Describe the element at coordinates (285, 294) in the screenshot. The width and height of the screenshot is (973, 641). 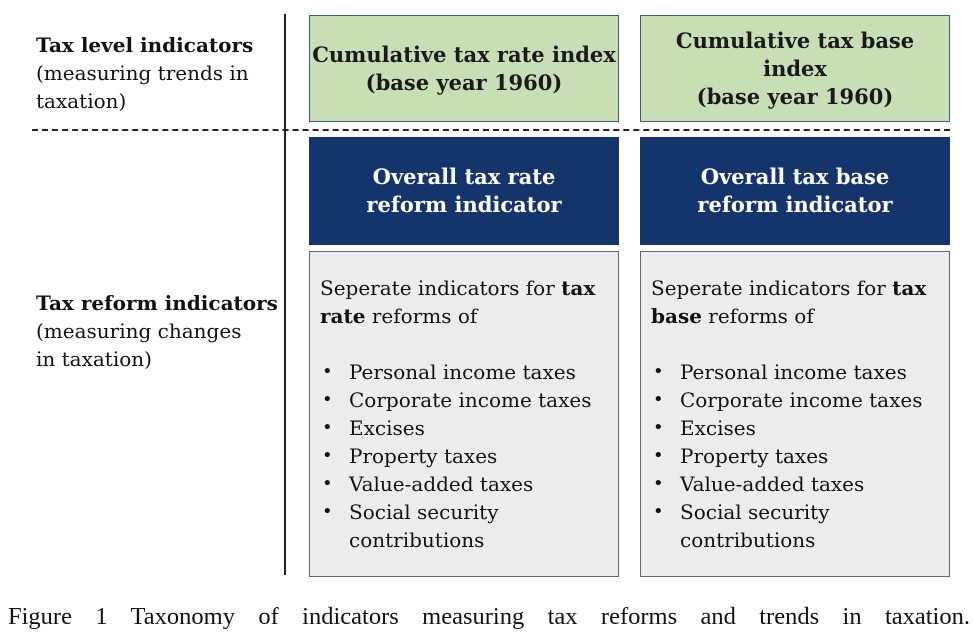
I see `vertical-divider` at that location.